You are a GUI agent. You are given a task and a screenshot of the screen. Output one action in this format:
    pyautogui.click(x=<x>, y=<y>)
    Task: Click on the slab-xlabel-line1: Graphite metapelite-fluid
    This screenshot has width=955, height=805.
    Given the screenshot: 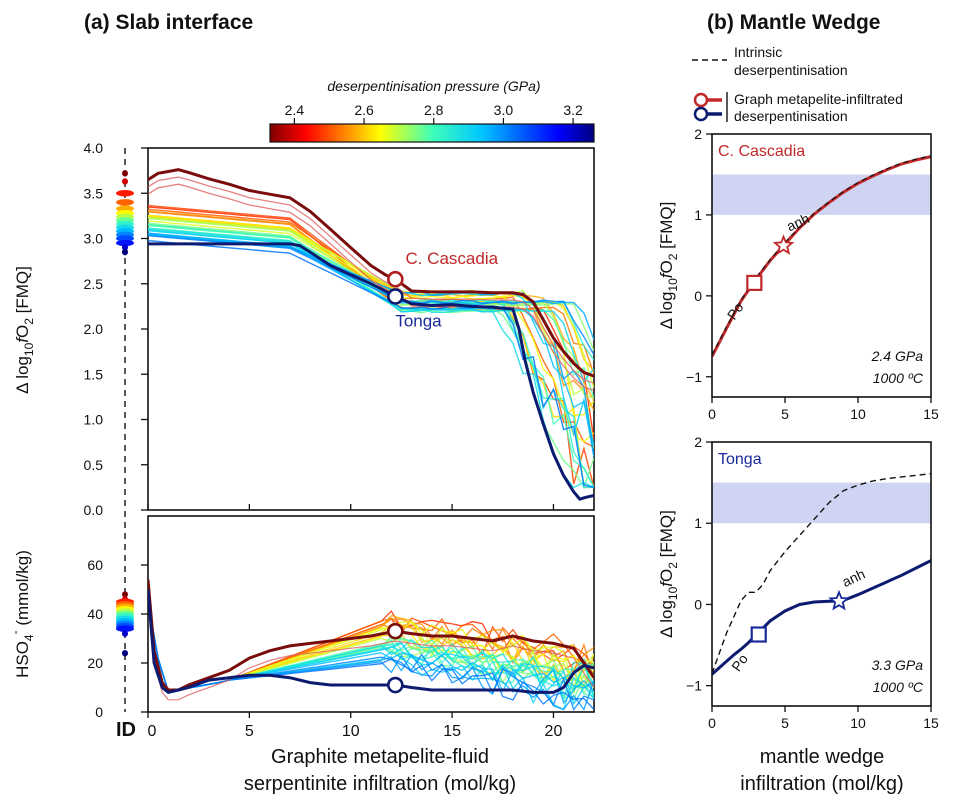 What is the action you would take?
    pyautogui.click(x=380, y=757)
    